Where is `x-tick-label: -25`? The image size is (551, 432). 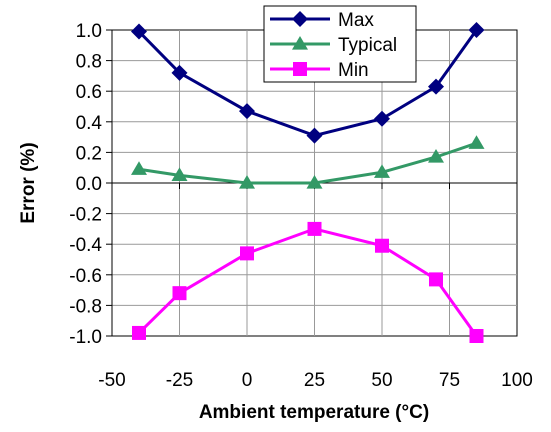 x-tick-label: -25 is located at coordinates (179, 380).